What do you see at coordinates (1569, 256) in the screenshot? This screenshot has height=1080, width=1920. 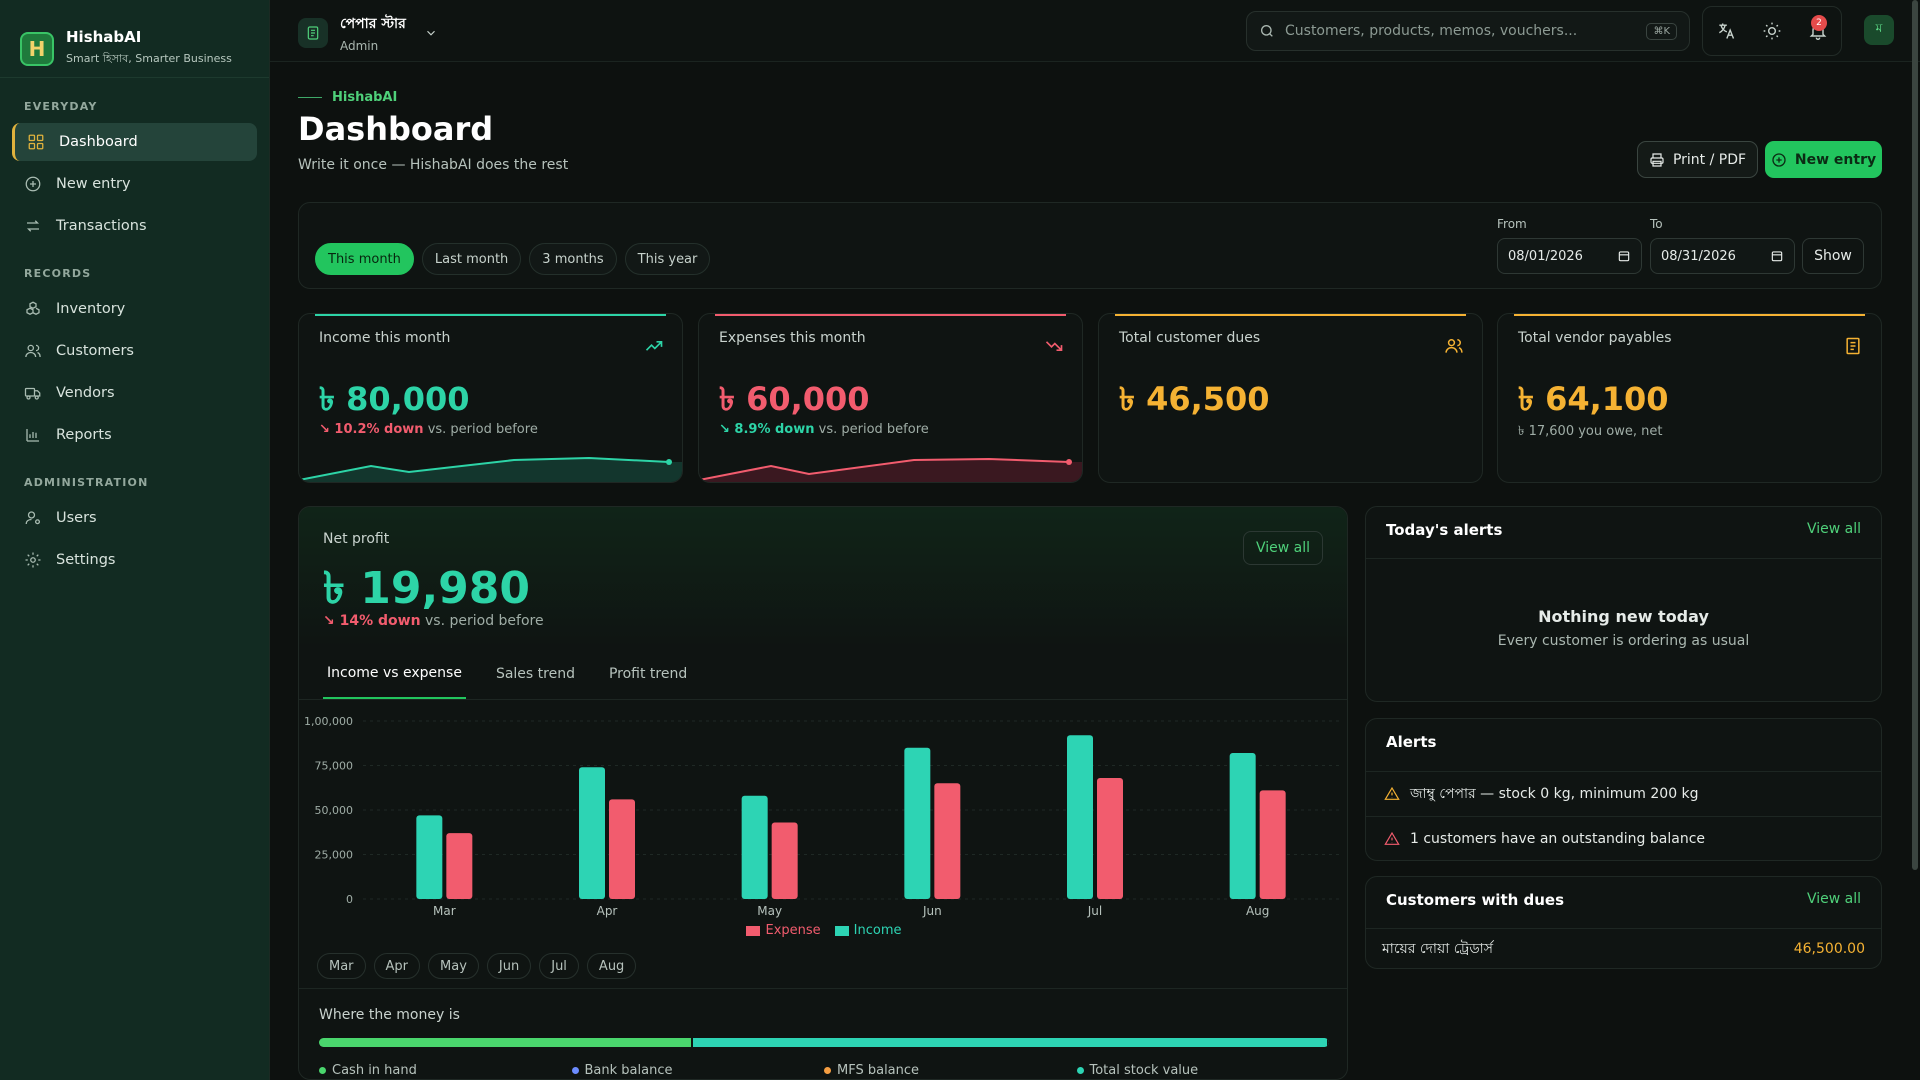 I see `from-date-input: 08/01/2026` at bounding box center [1569, 256].